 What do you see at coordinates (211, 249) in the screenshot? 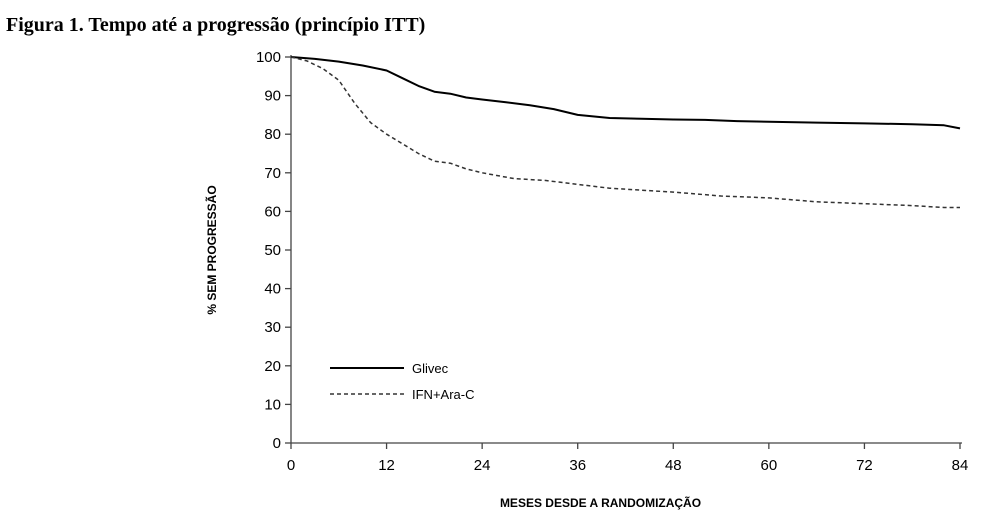
I see `y-axis-title: % SEM PROGRESSÃO` at bounding box center [211, 249].